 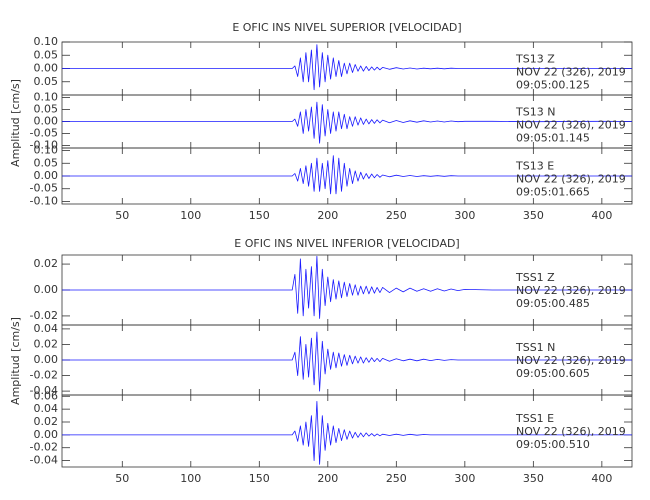 I want to click on time-label: 09:05:01.145, so click(x=553, y=137).